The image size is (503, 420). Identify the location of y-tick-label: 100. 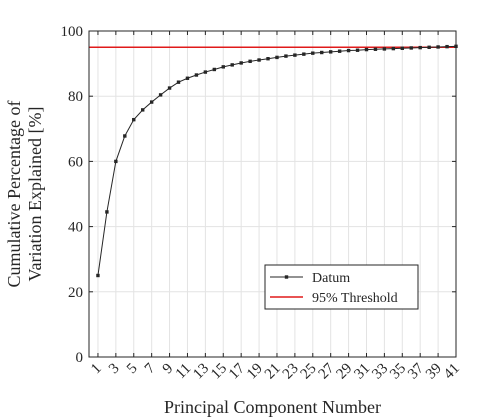
(72, 32).